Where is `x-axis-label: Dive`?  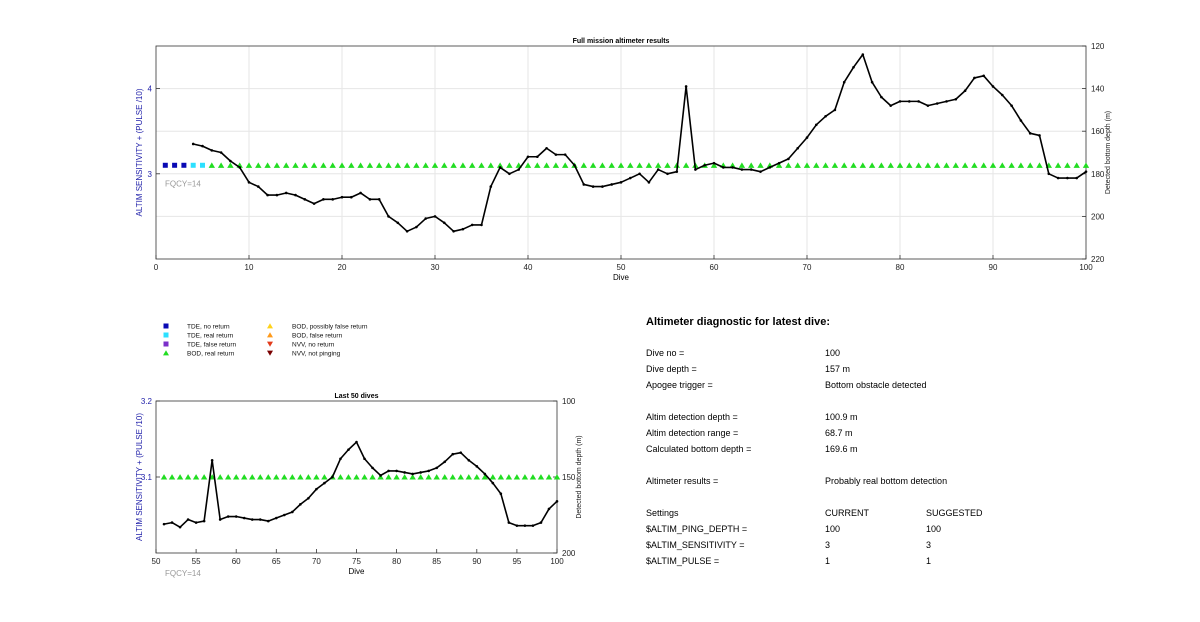 x-axis-label: Dive is located at coordinates (356, 571).